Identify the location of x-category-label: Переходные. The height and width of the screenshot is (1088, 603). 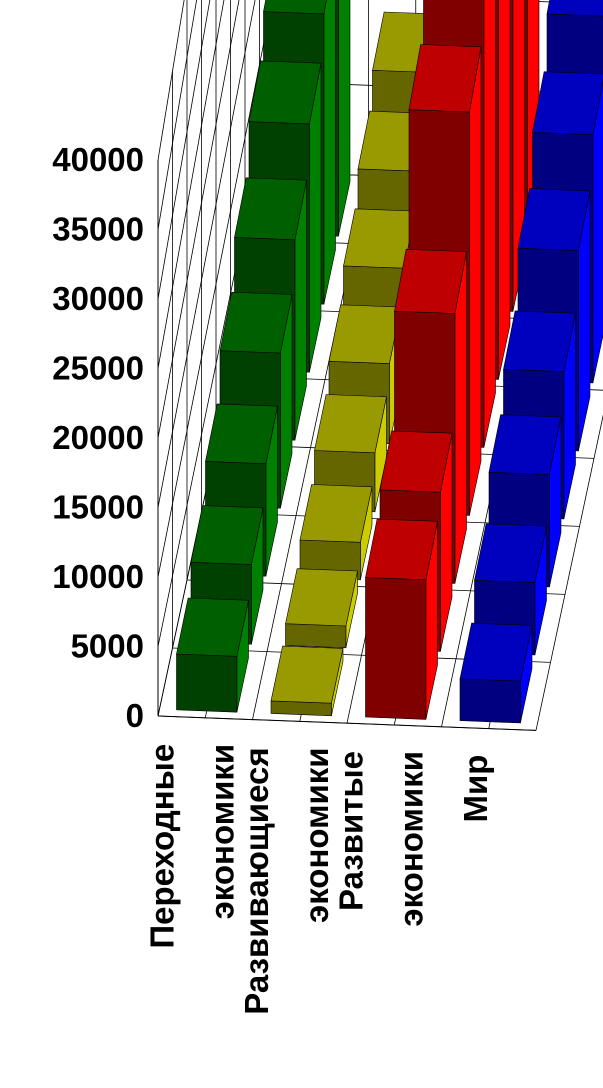
(161, 846).